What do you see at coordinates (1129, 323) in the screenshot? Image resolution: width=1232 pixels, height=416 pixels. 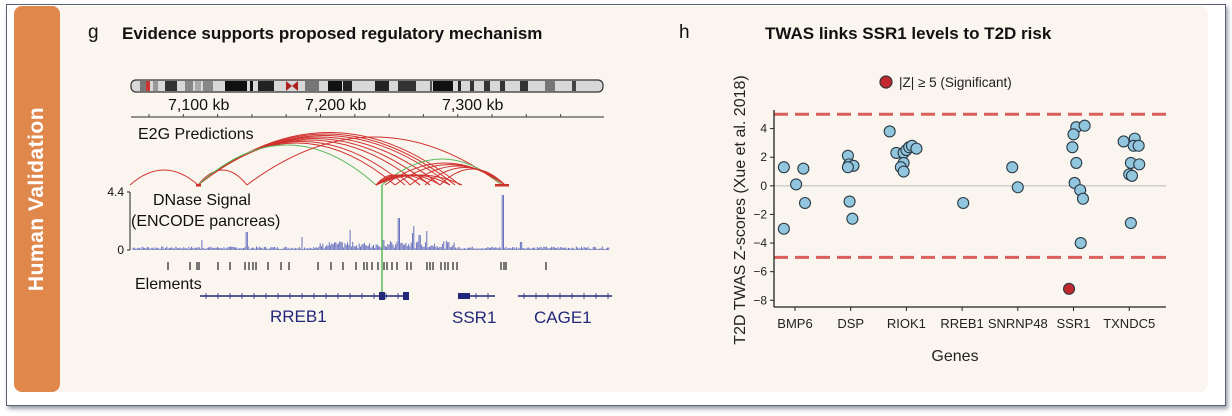 I see `x-tick-label: TXNDC5` at bounding box center [1129, 323].